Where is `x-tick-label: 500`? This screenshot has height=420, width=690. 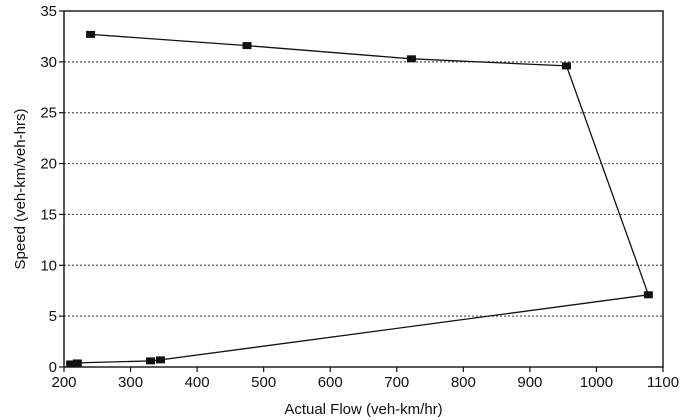
x-tick-label: 500 is located at coordinates (263, 382).